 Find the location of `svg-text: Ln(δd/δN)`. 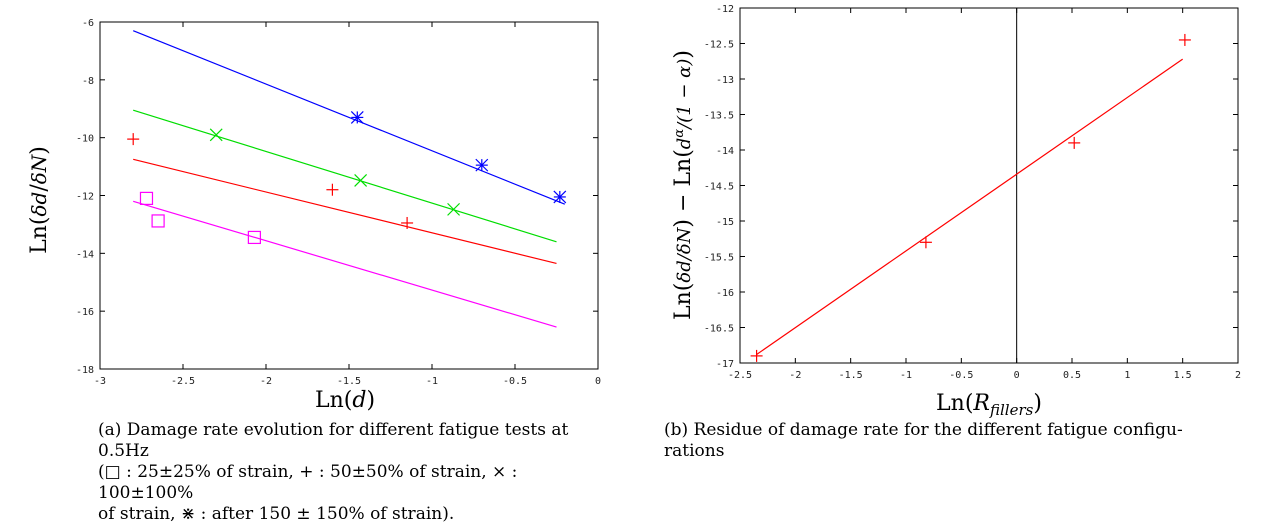

svg-text: Ln(δd/δN) is located at coordinates (39, 200).